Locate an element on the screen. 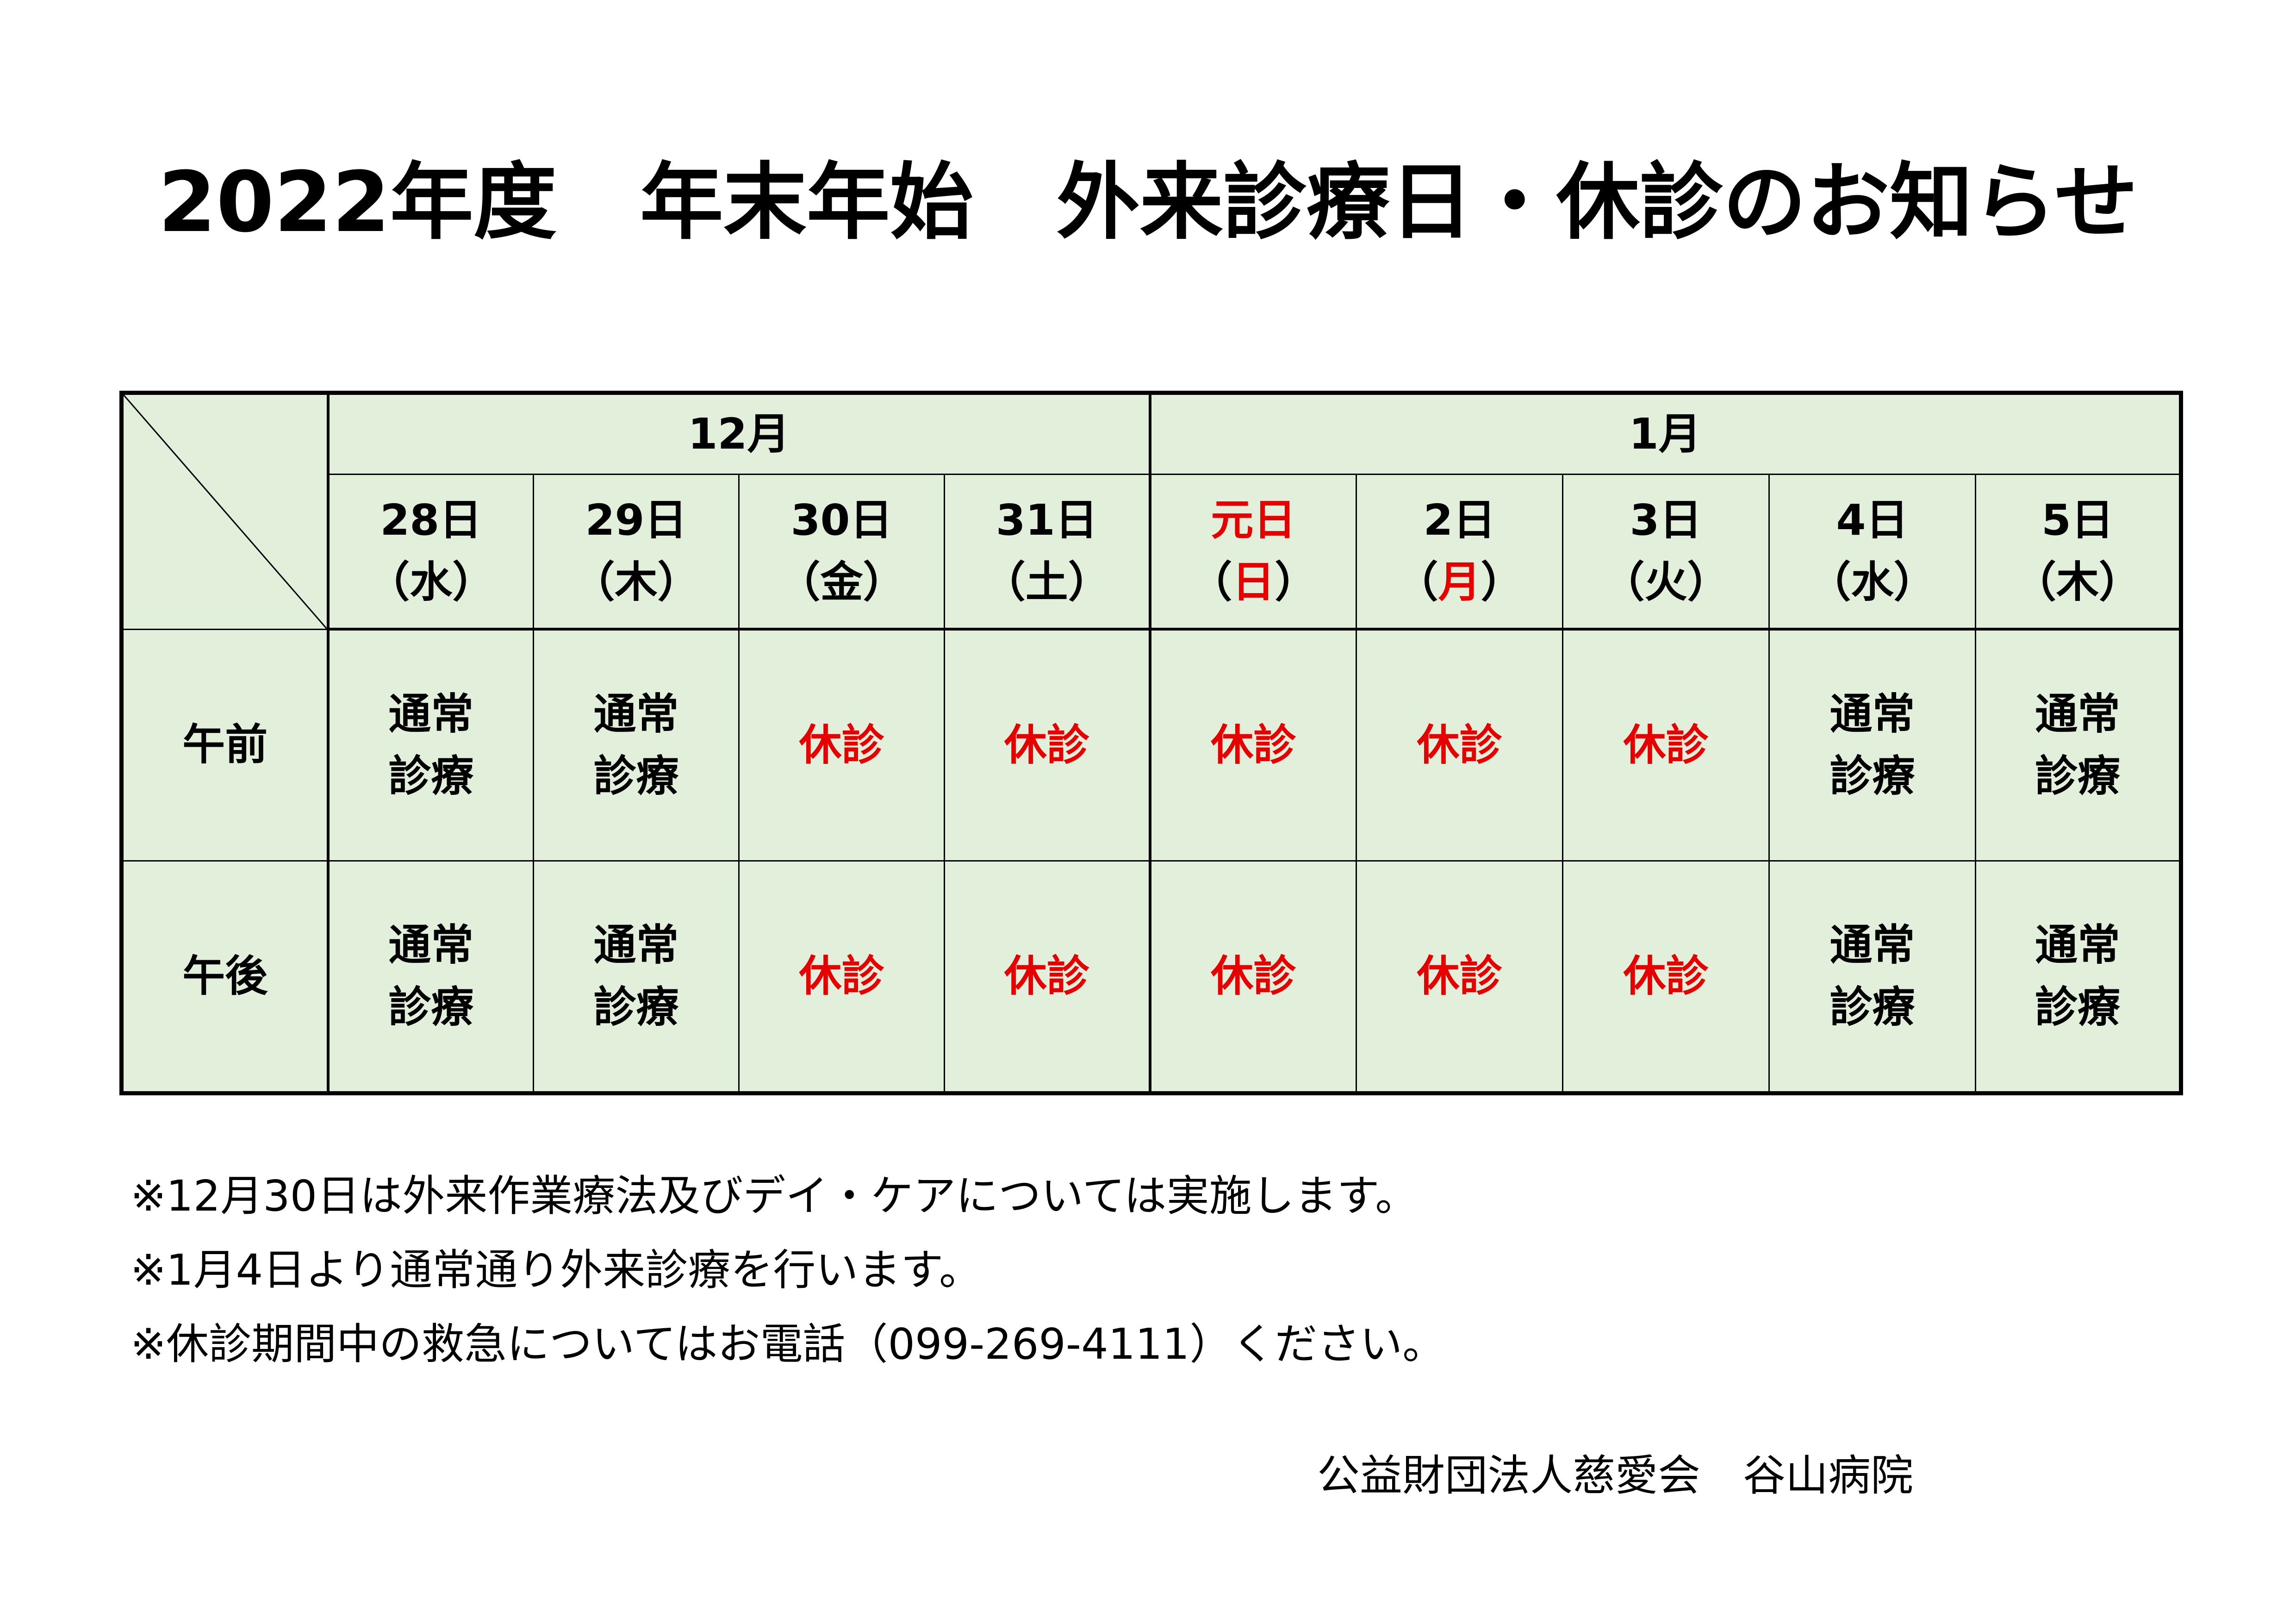 The height and width of the screenshot is (1624, 2296). date-header-cell: 28日 （水） is located at coordinates (430, 552).